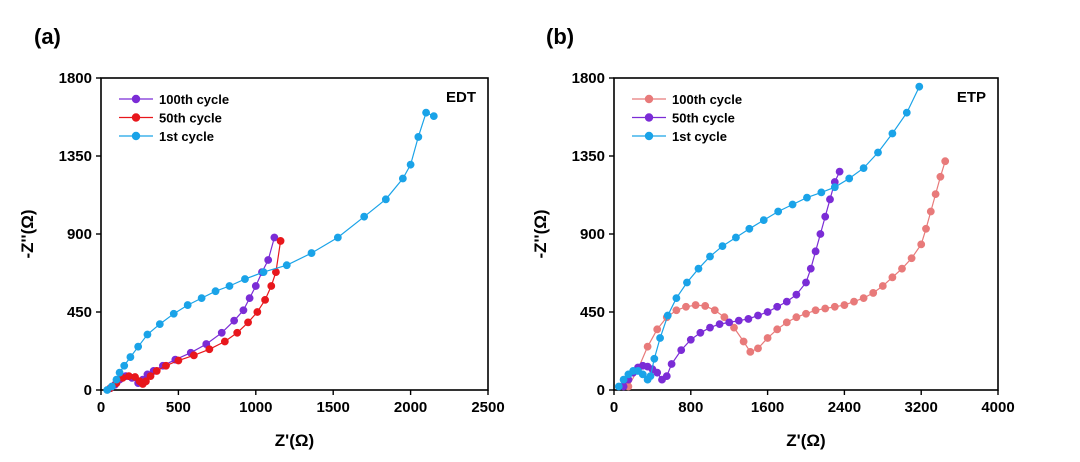 Image resolution: width=1080 pixels, height=462 pixels. Describe the element at coordinates (75, 156) in the screenshot. I see `y-tick-label: 1350` at that location.